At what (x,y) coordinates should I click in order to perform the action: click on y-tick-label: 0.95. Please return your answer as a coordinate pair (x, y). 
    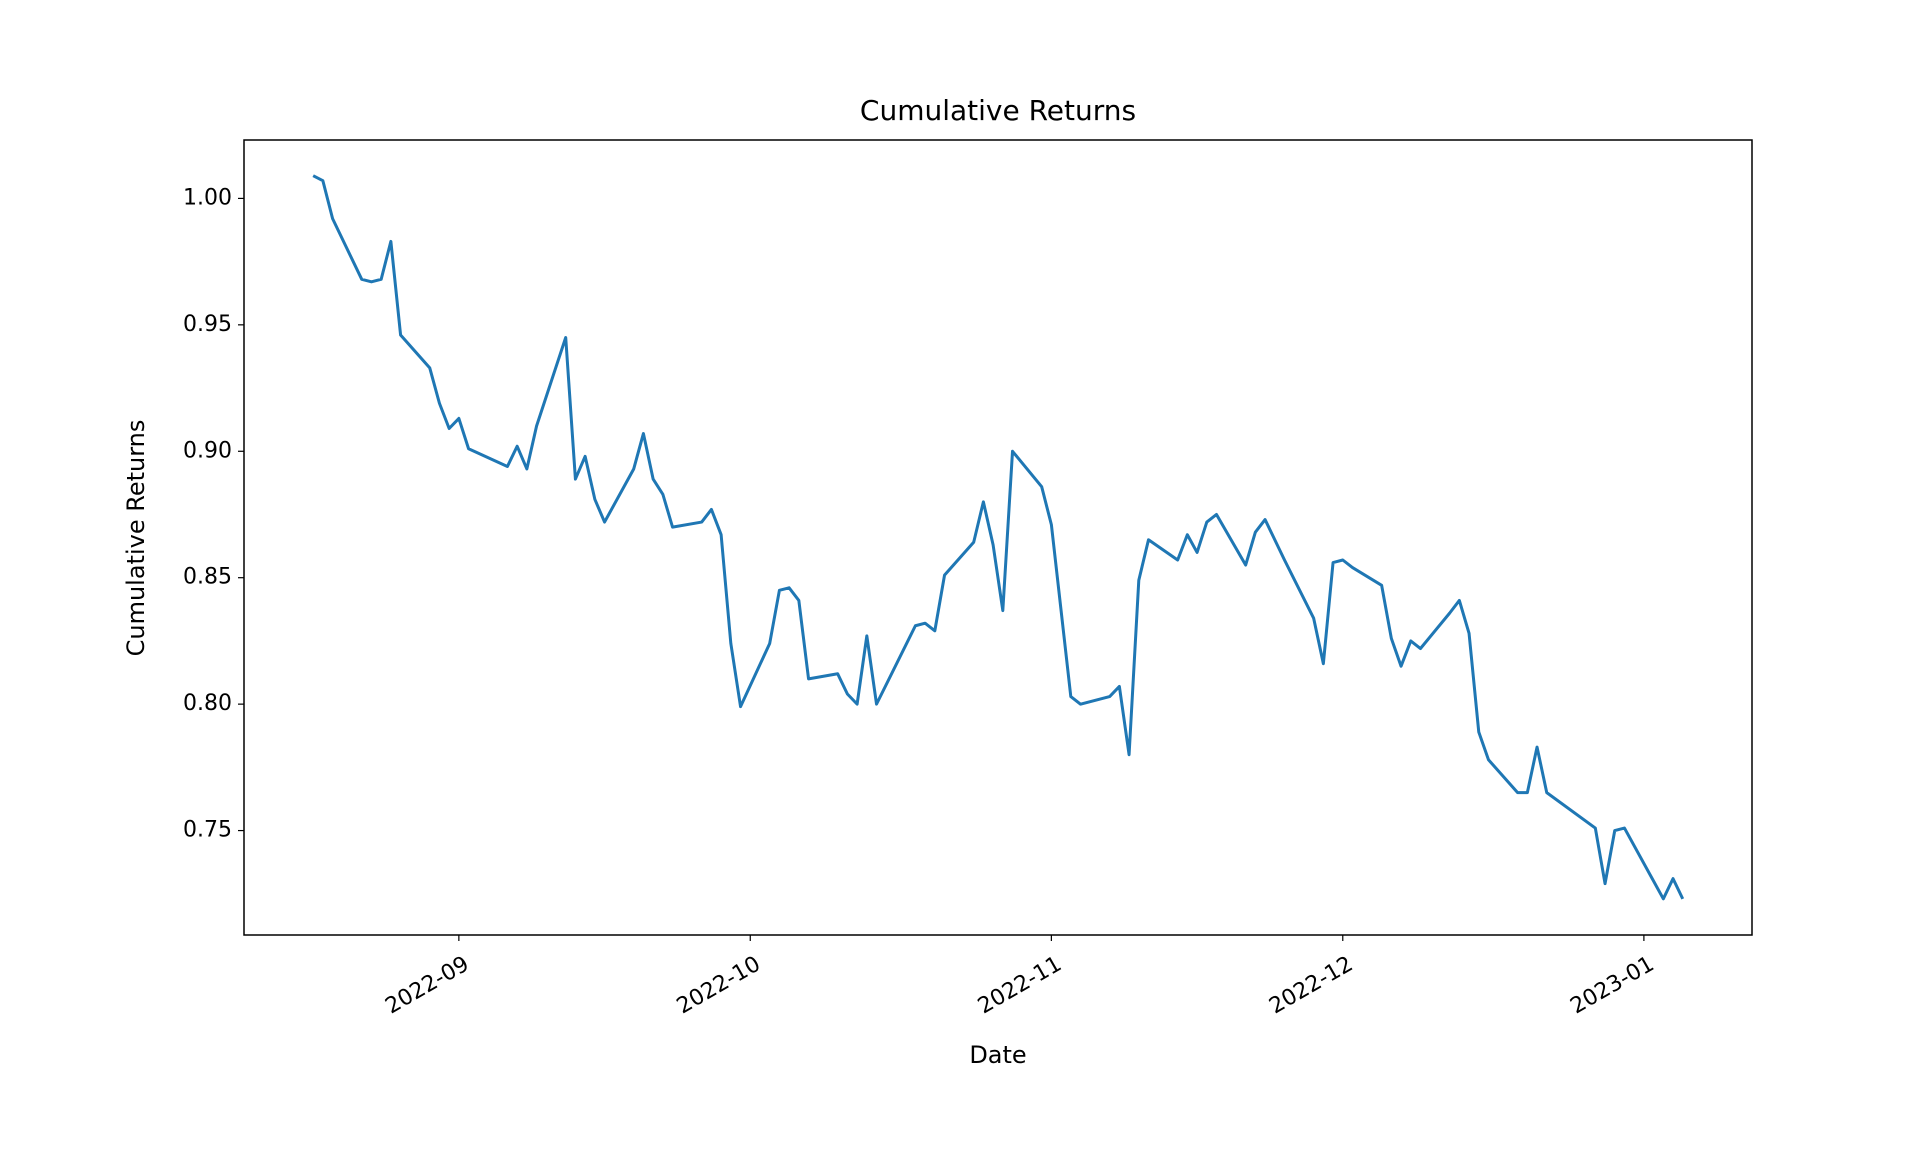
    Looking at the image, I should click on (207, 324).